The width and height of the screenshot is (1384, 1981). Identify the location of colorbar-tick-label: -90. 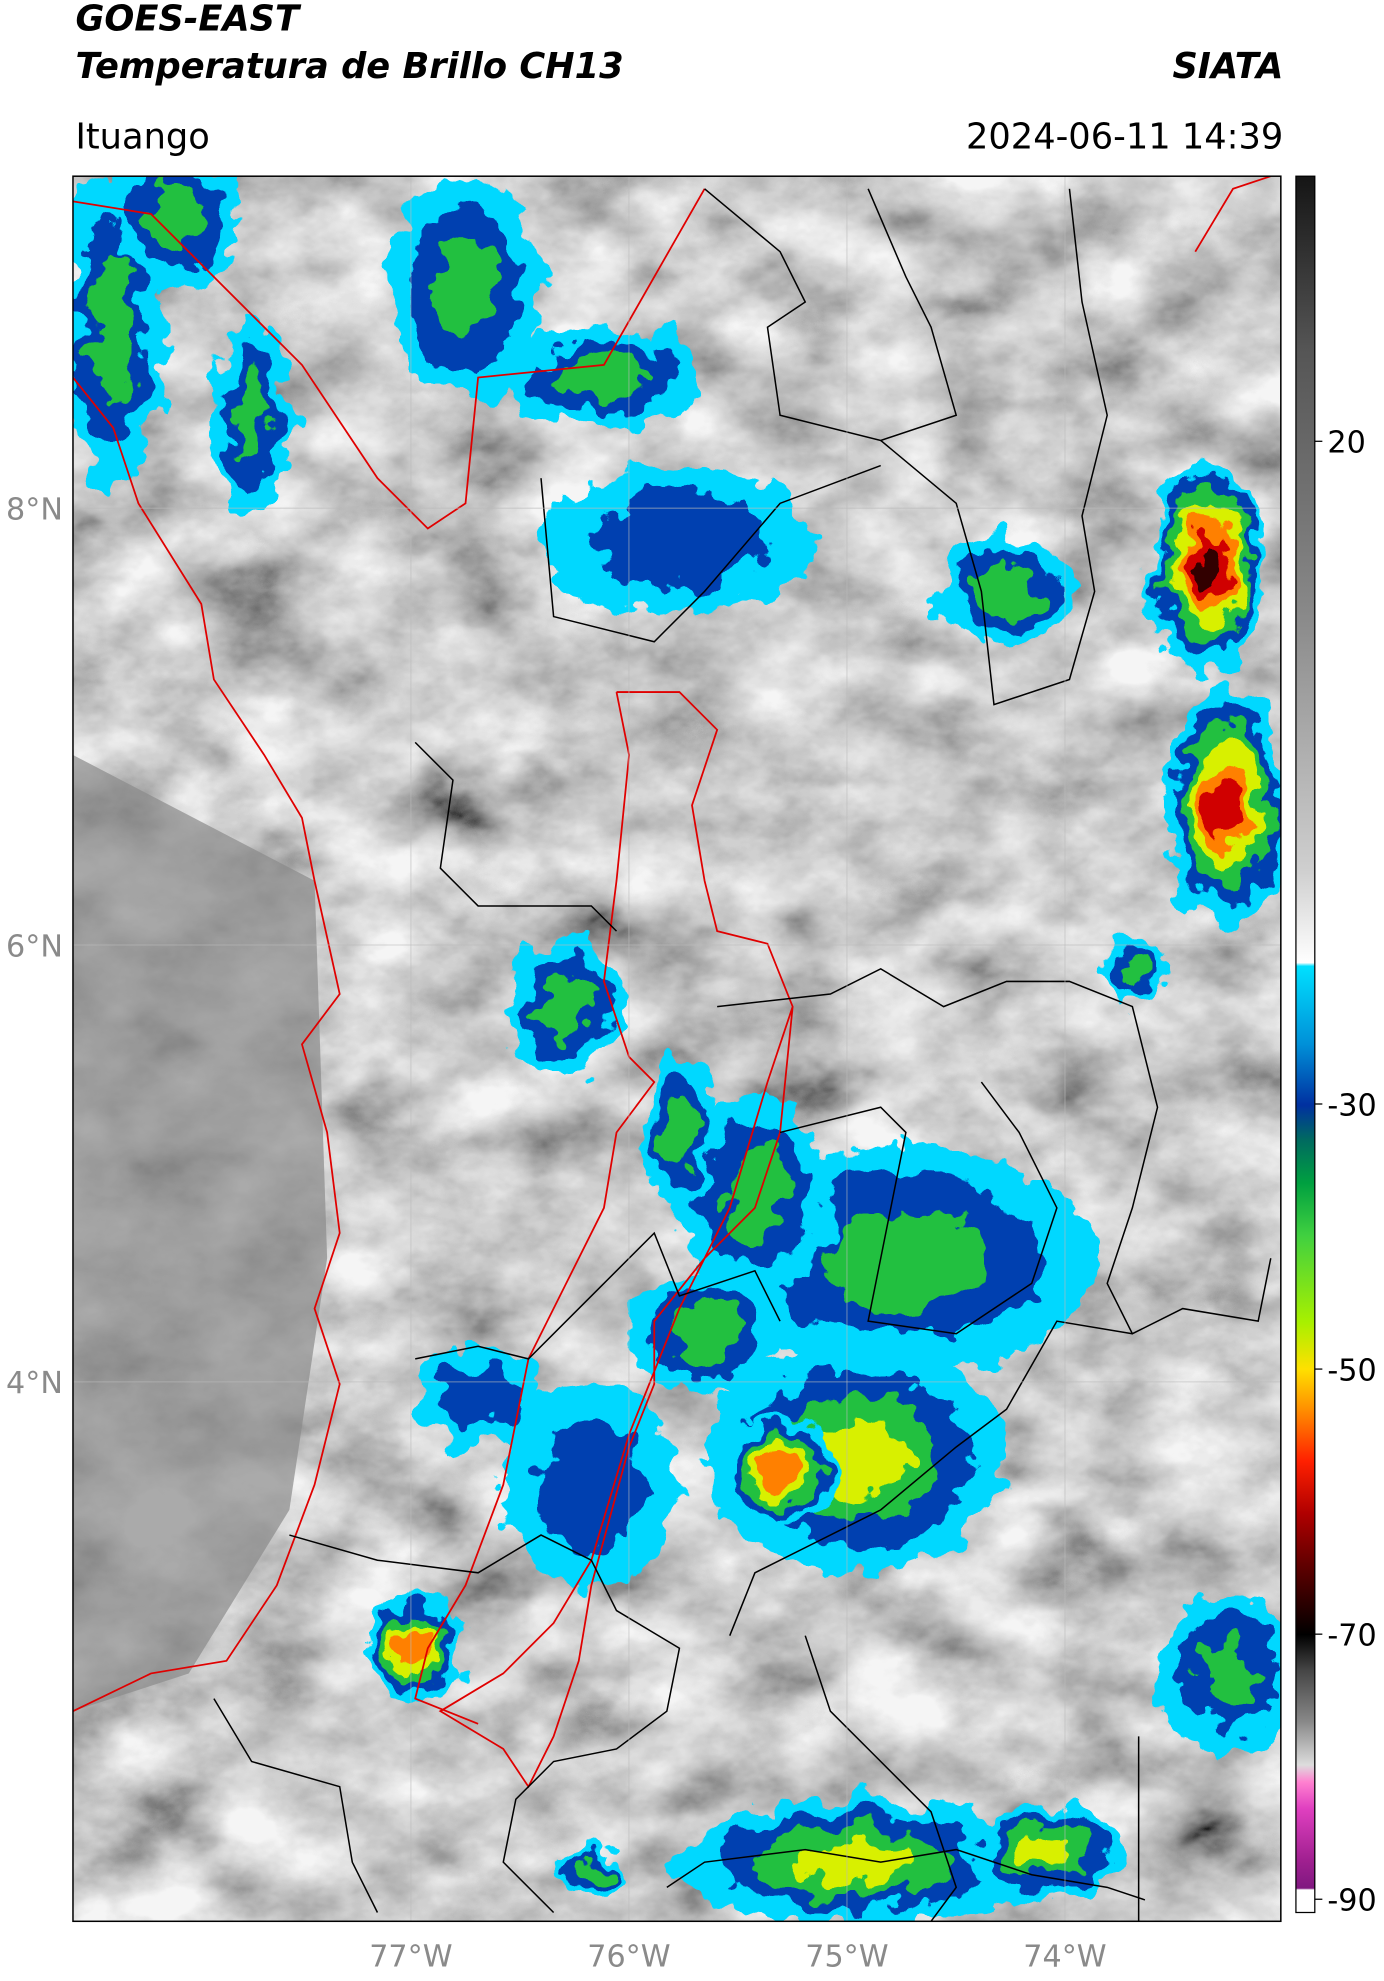
(1351, 1901).